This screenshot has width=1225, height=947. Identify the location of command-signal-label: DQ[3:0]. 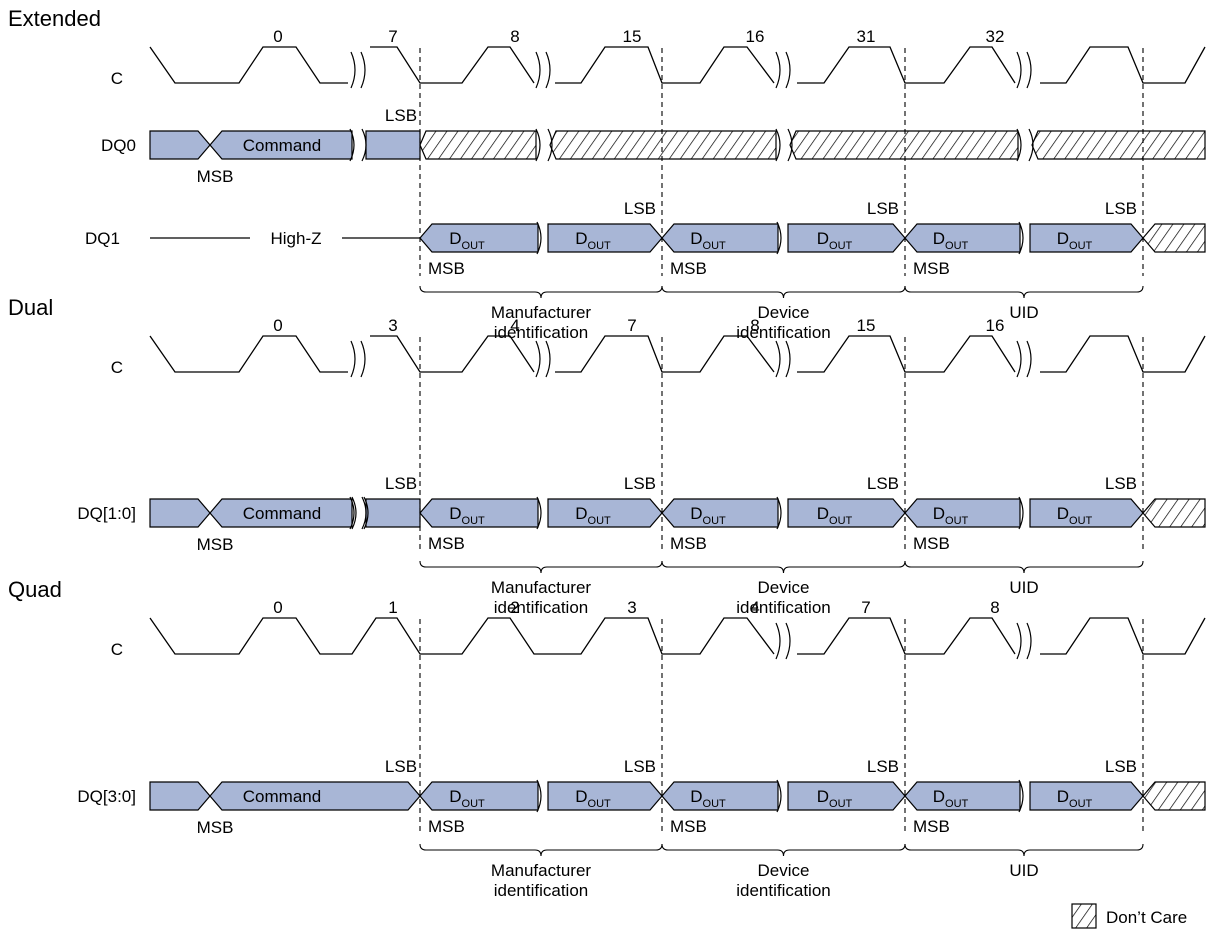
(106, 796).